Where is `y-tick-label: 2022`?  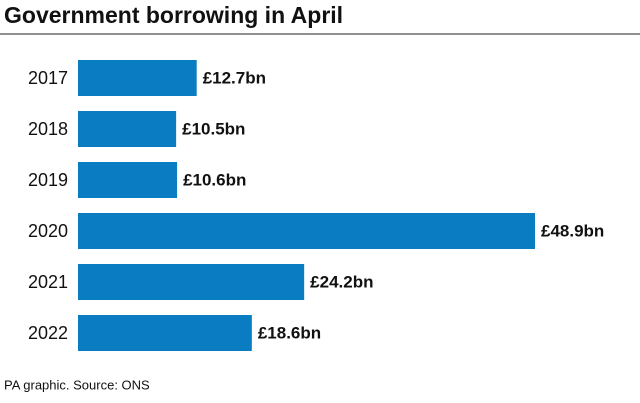 y-tick-label: 2022 is located at coordinates (48, 333).